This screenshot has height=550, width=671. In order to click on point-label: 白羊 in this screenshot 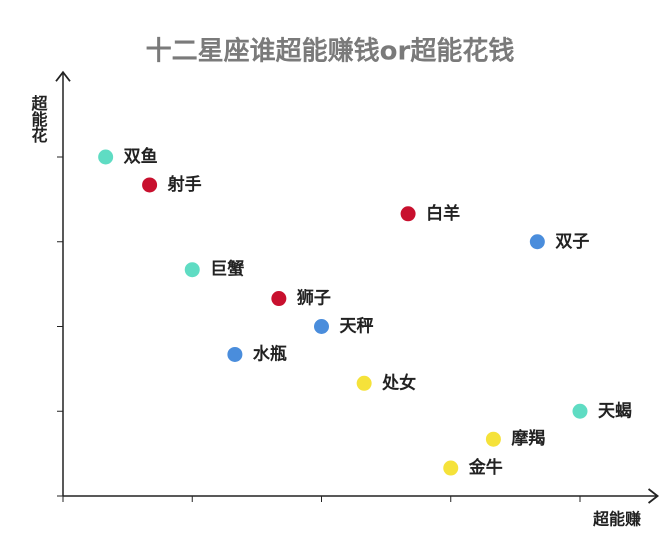, I will do `click(443, 213)`.